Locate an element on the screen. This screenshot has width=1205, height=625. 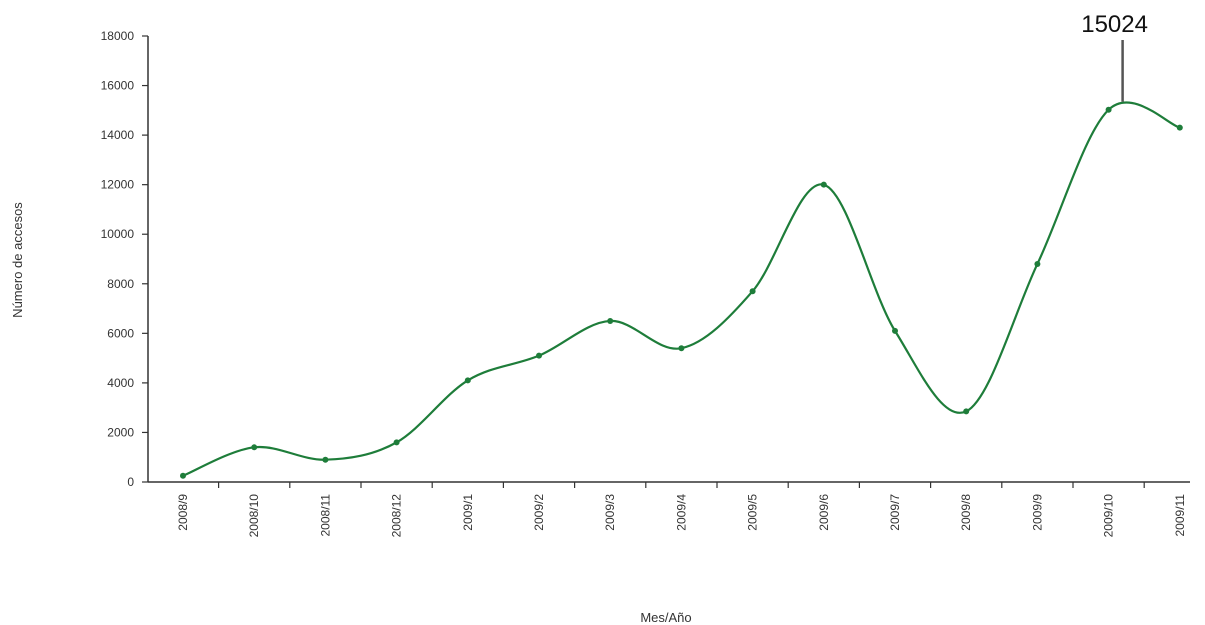
y-axis-title: Número de accesos is located at coordinates (17, 260).